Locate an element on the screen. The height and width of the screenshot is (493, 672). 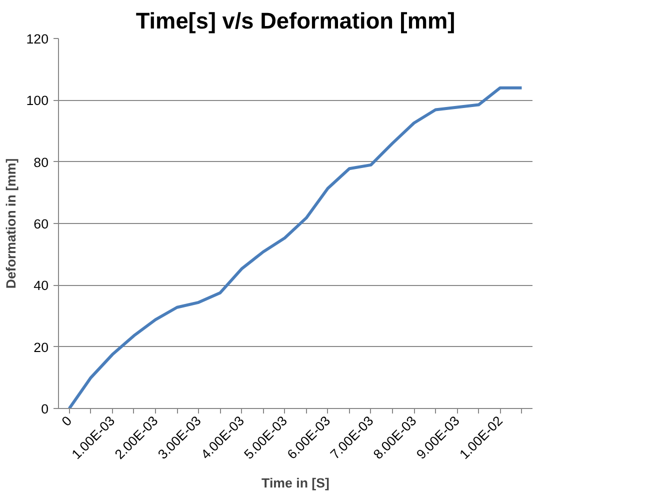
x-axis-title: Time in [S] is located at coordinates (296, 482).